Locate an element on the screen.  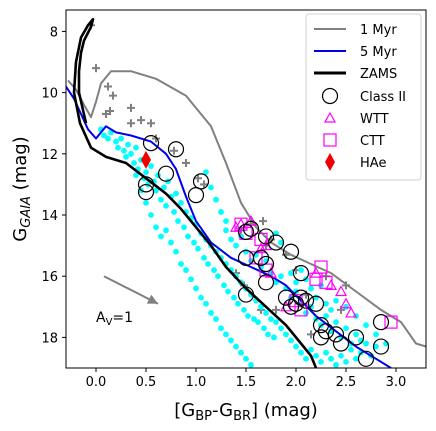
legend-marker-ctt is located at coordinates (330, 140).